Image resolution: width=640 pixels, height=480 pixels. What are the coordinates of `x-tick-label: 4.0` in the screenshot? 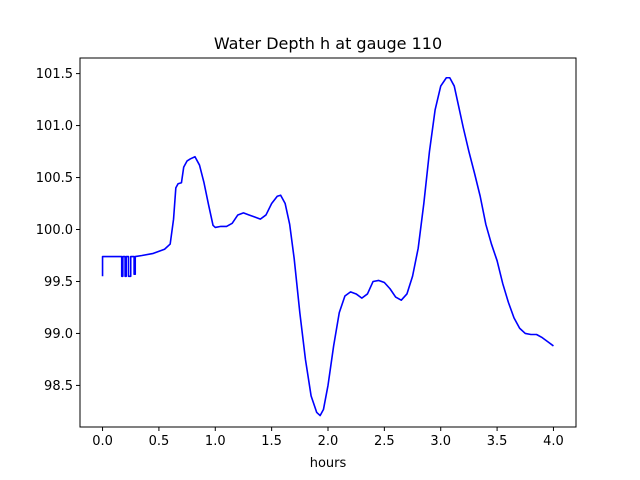 It's located at (553, 441).